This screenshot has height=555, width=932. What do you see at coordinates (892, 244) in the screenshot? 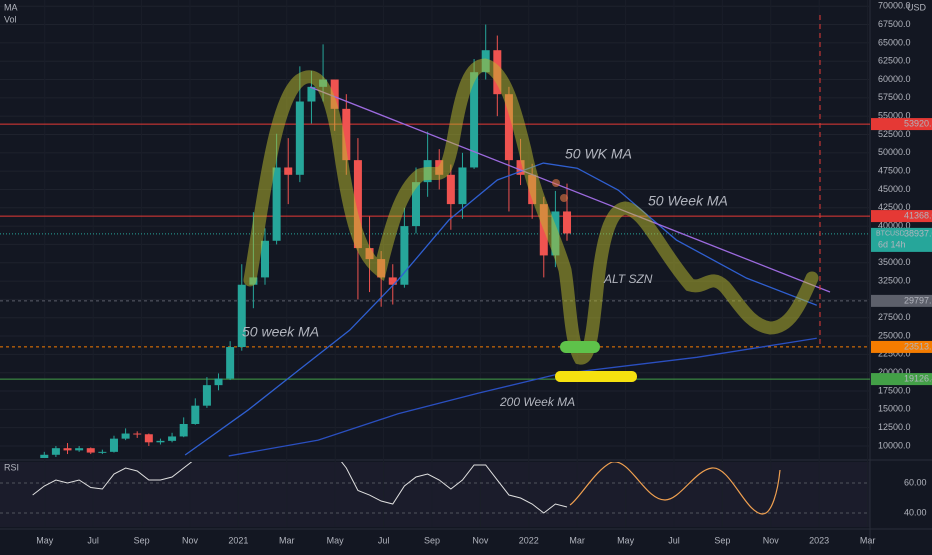
I see `countdown-label: 6d 14h` at bounding box center [892, 244].